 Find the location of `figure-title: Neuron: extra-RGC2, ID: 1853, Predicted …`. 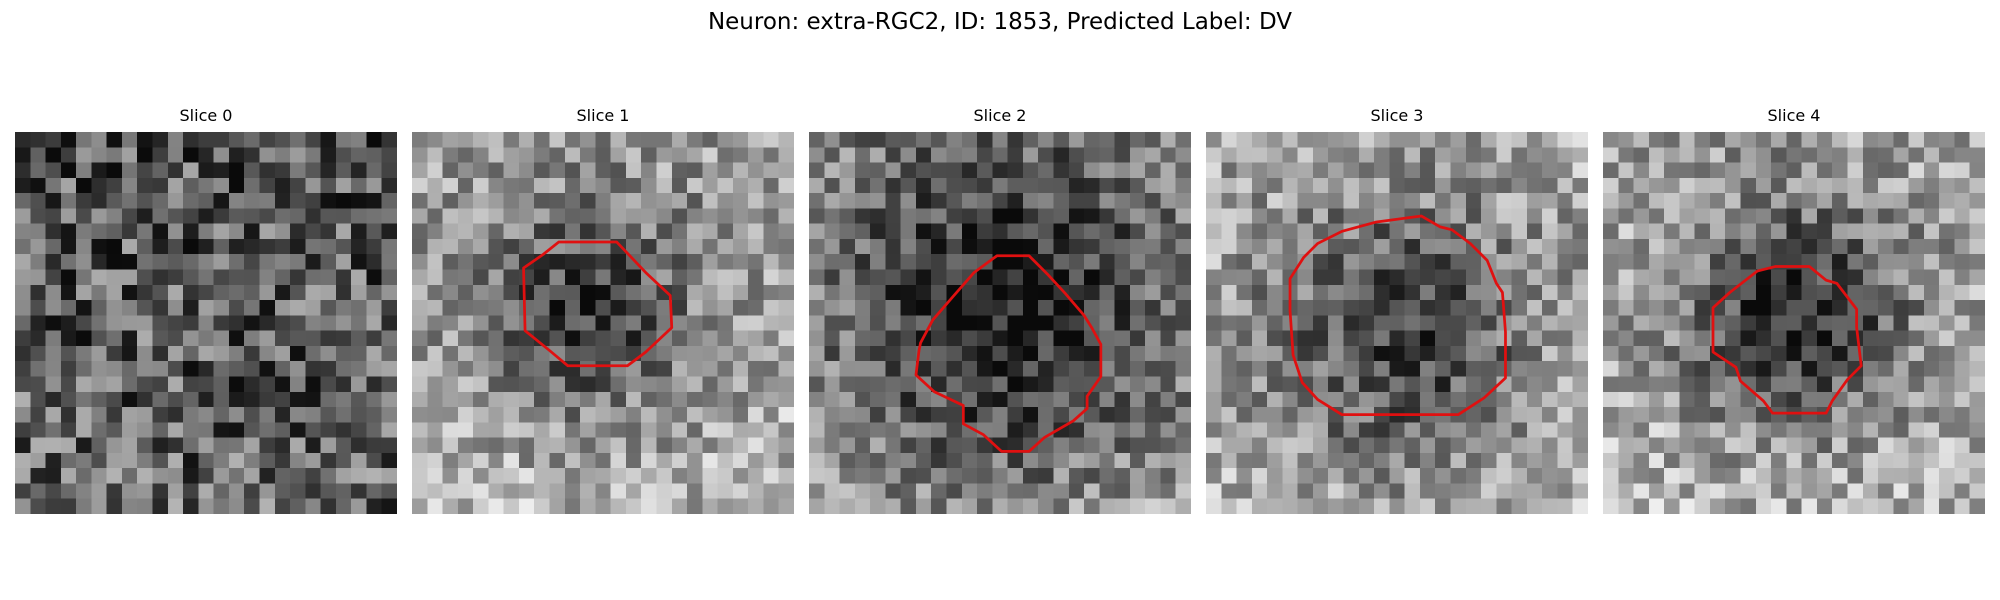

figure-title: Neuron: extra-RGC2, ID: 1853, Predicted … is located at coordinates (1000, 22).